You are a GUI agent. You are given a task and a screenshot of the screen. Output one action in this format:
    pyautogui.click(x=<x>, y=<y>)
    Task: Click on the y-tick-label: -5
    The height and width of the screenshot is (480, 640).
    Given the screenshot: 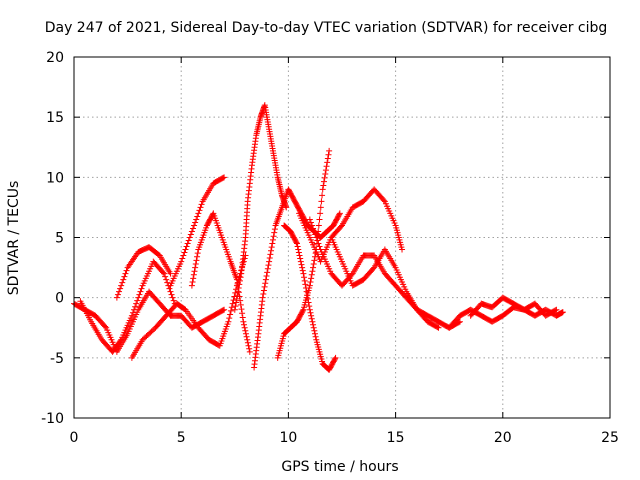 What is the action you would take?
    pyautogui.click(x=57, y=359)
    